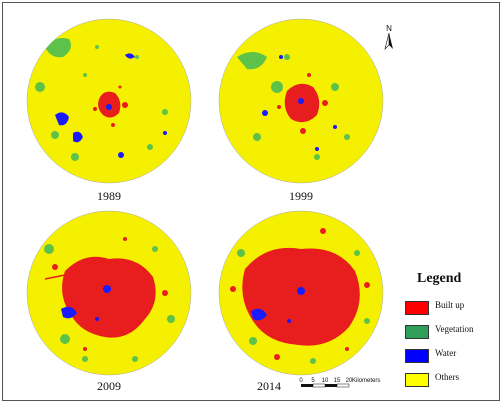 This screenshot has height=405, width=504. I want to click on builtup-patches-2009, so click(106, 294).